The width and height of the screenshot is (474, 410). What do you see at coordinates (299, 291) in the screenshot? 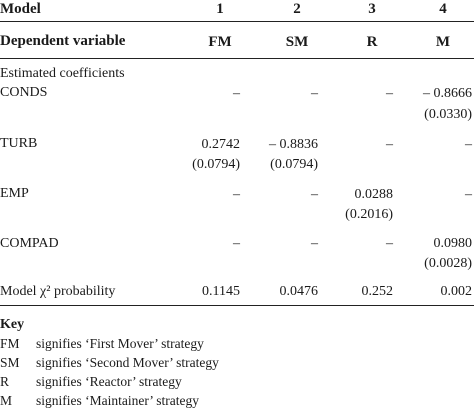
I see `chi-value: 0.0476` at bounding box center [299, 291].